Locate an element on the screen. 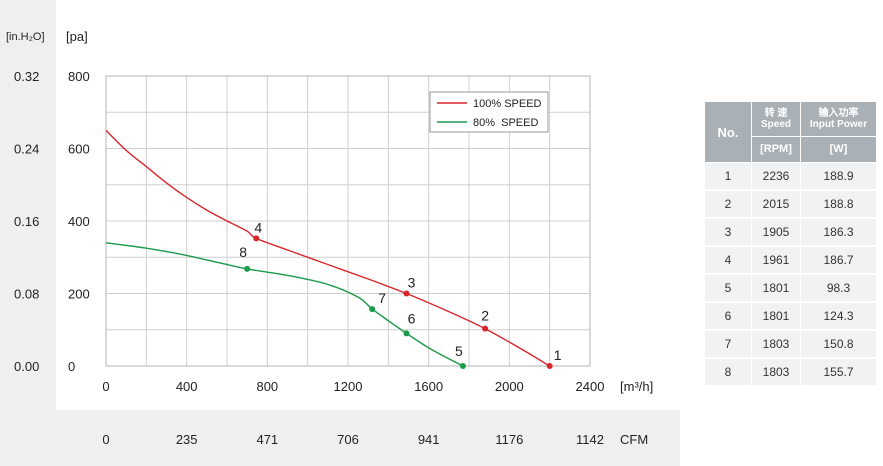  table-row: 1 2236 188.9 is located at coordinates (791, 176).